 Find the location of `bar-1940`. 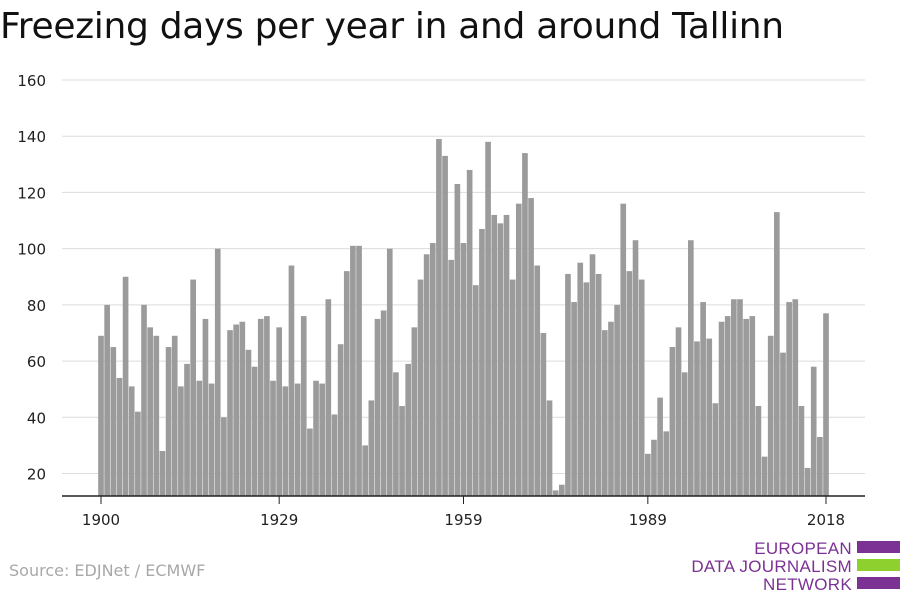

bar-1940 is located at coordinates (346, 383).